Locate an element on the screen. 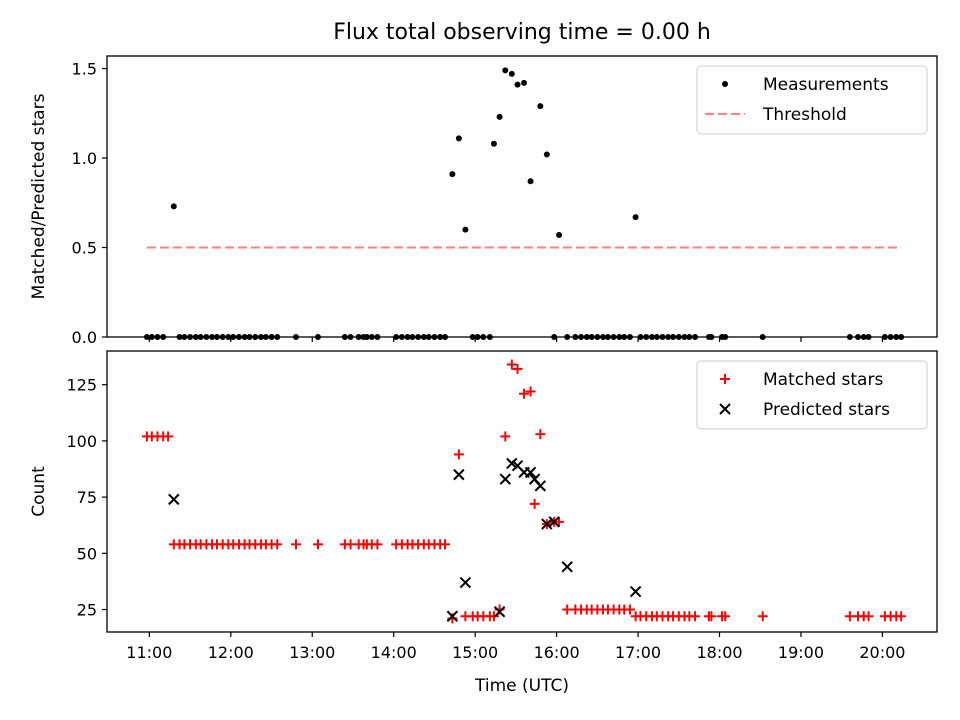 This screenshot has width=960, height=720. legend-plus-marker is located at coordinates (725, 379).